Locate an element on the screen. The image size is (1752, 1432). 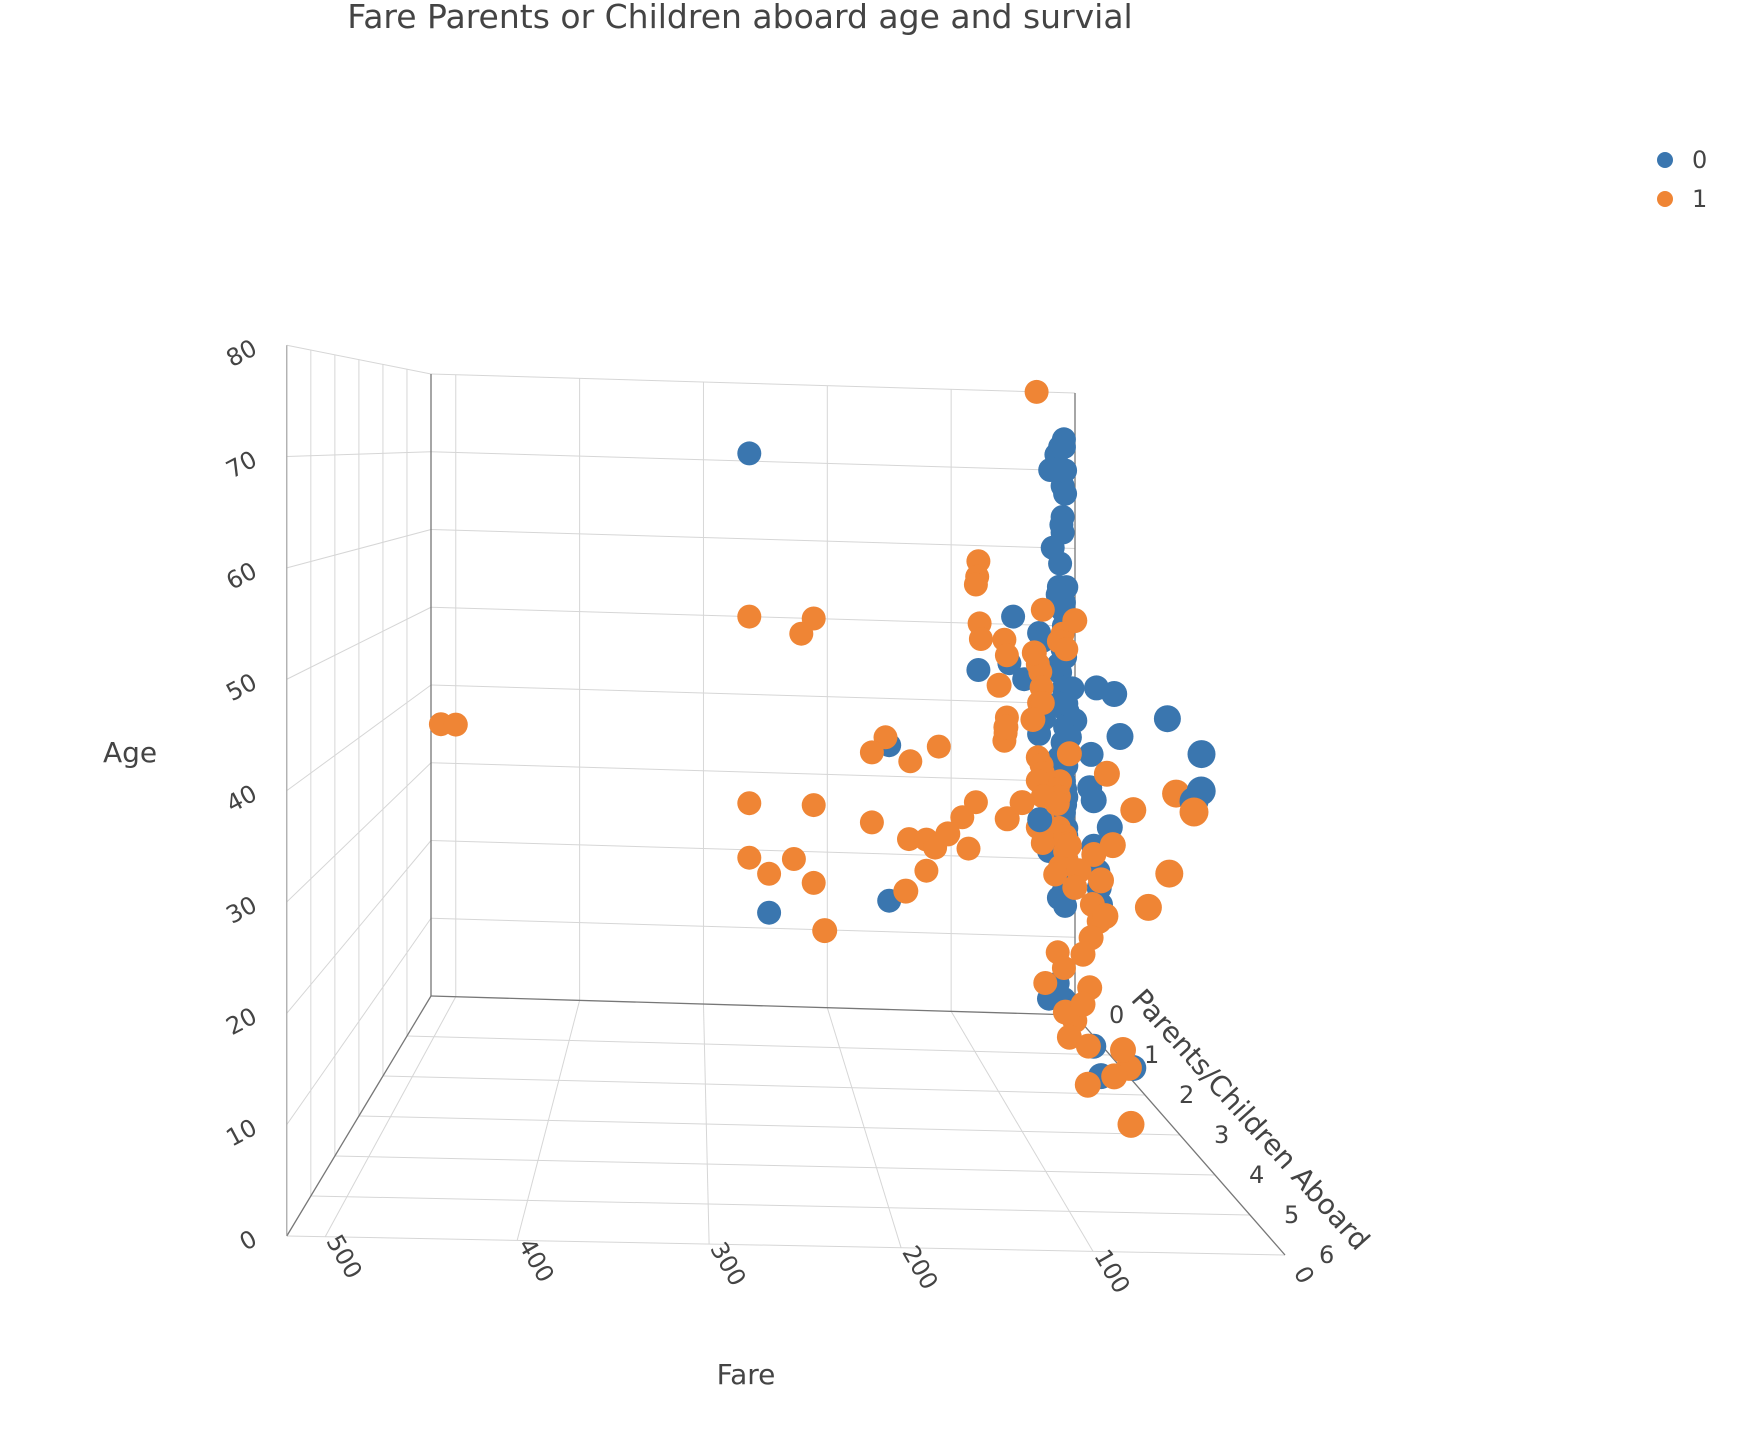
age-tick-label: 70 is located at coordinates (242, 464).